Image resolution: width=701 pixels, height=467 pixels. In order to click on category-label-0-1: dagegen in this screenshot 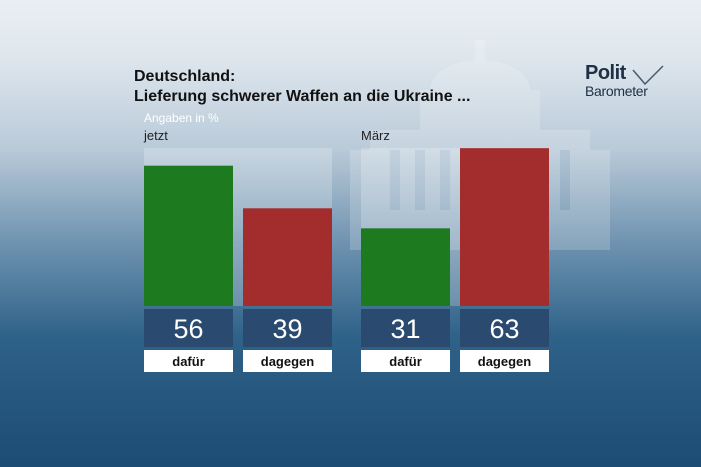, I will do `click(288, 361)`.